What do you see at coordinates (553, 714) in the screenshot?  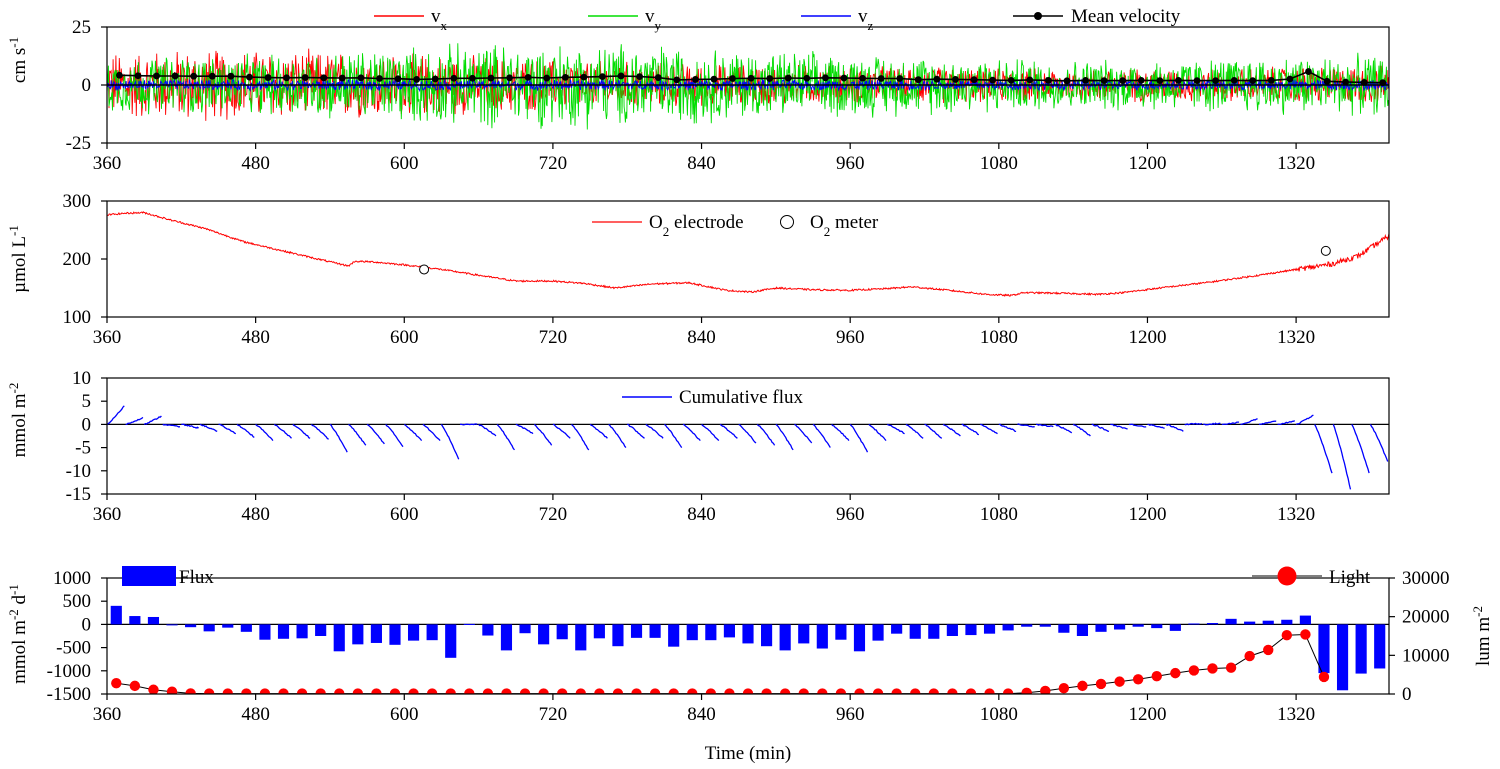 I see `flux-x-tick-label: 720` at bounding box center [553, 714].